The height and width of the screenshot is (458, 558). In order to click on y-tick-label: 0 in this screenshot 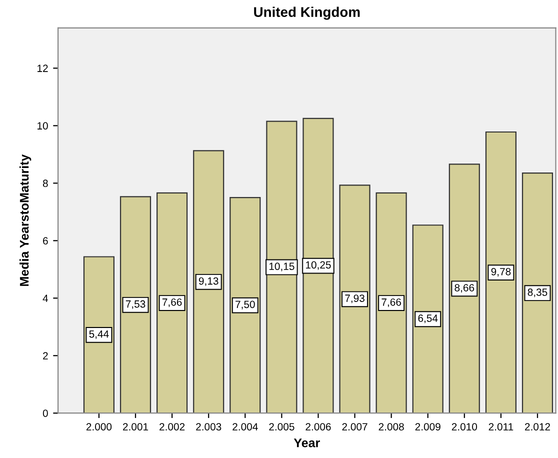, I will do `click(45, 413)`.